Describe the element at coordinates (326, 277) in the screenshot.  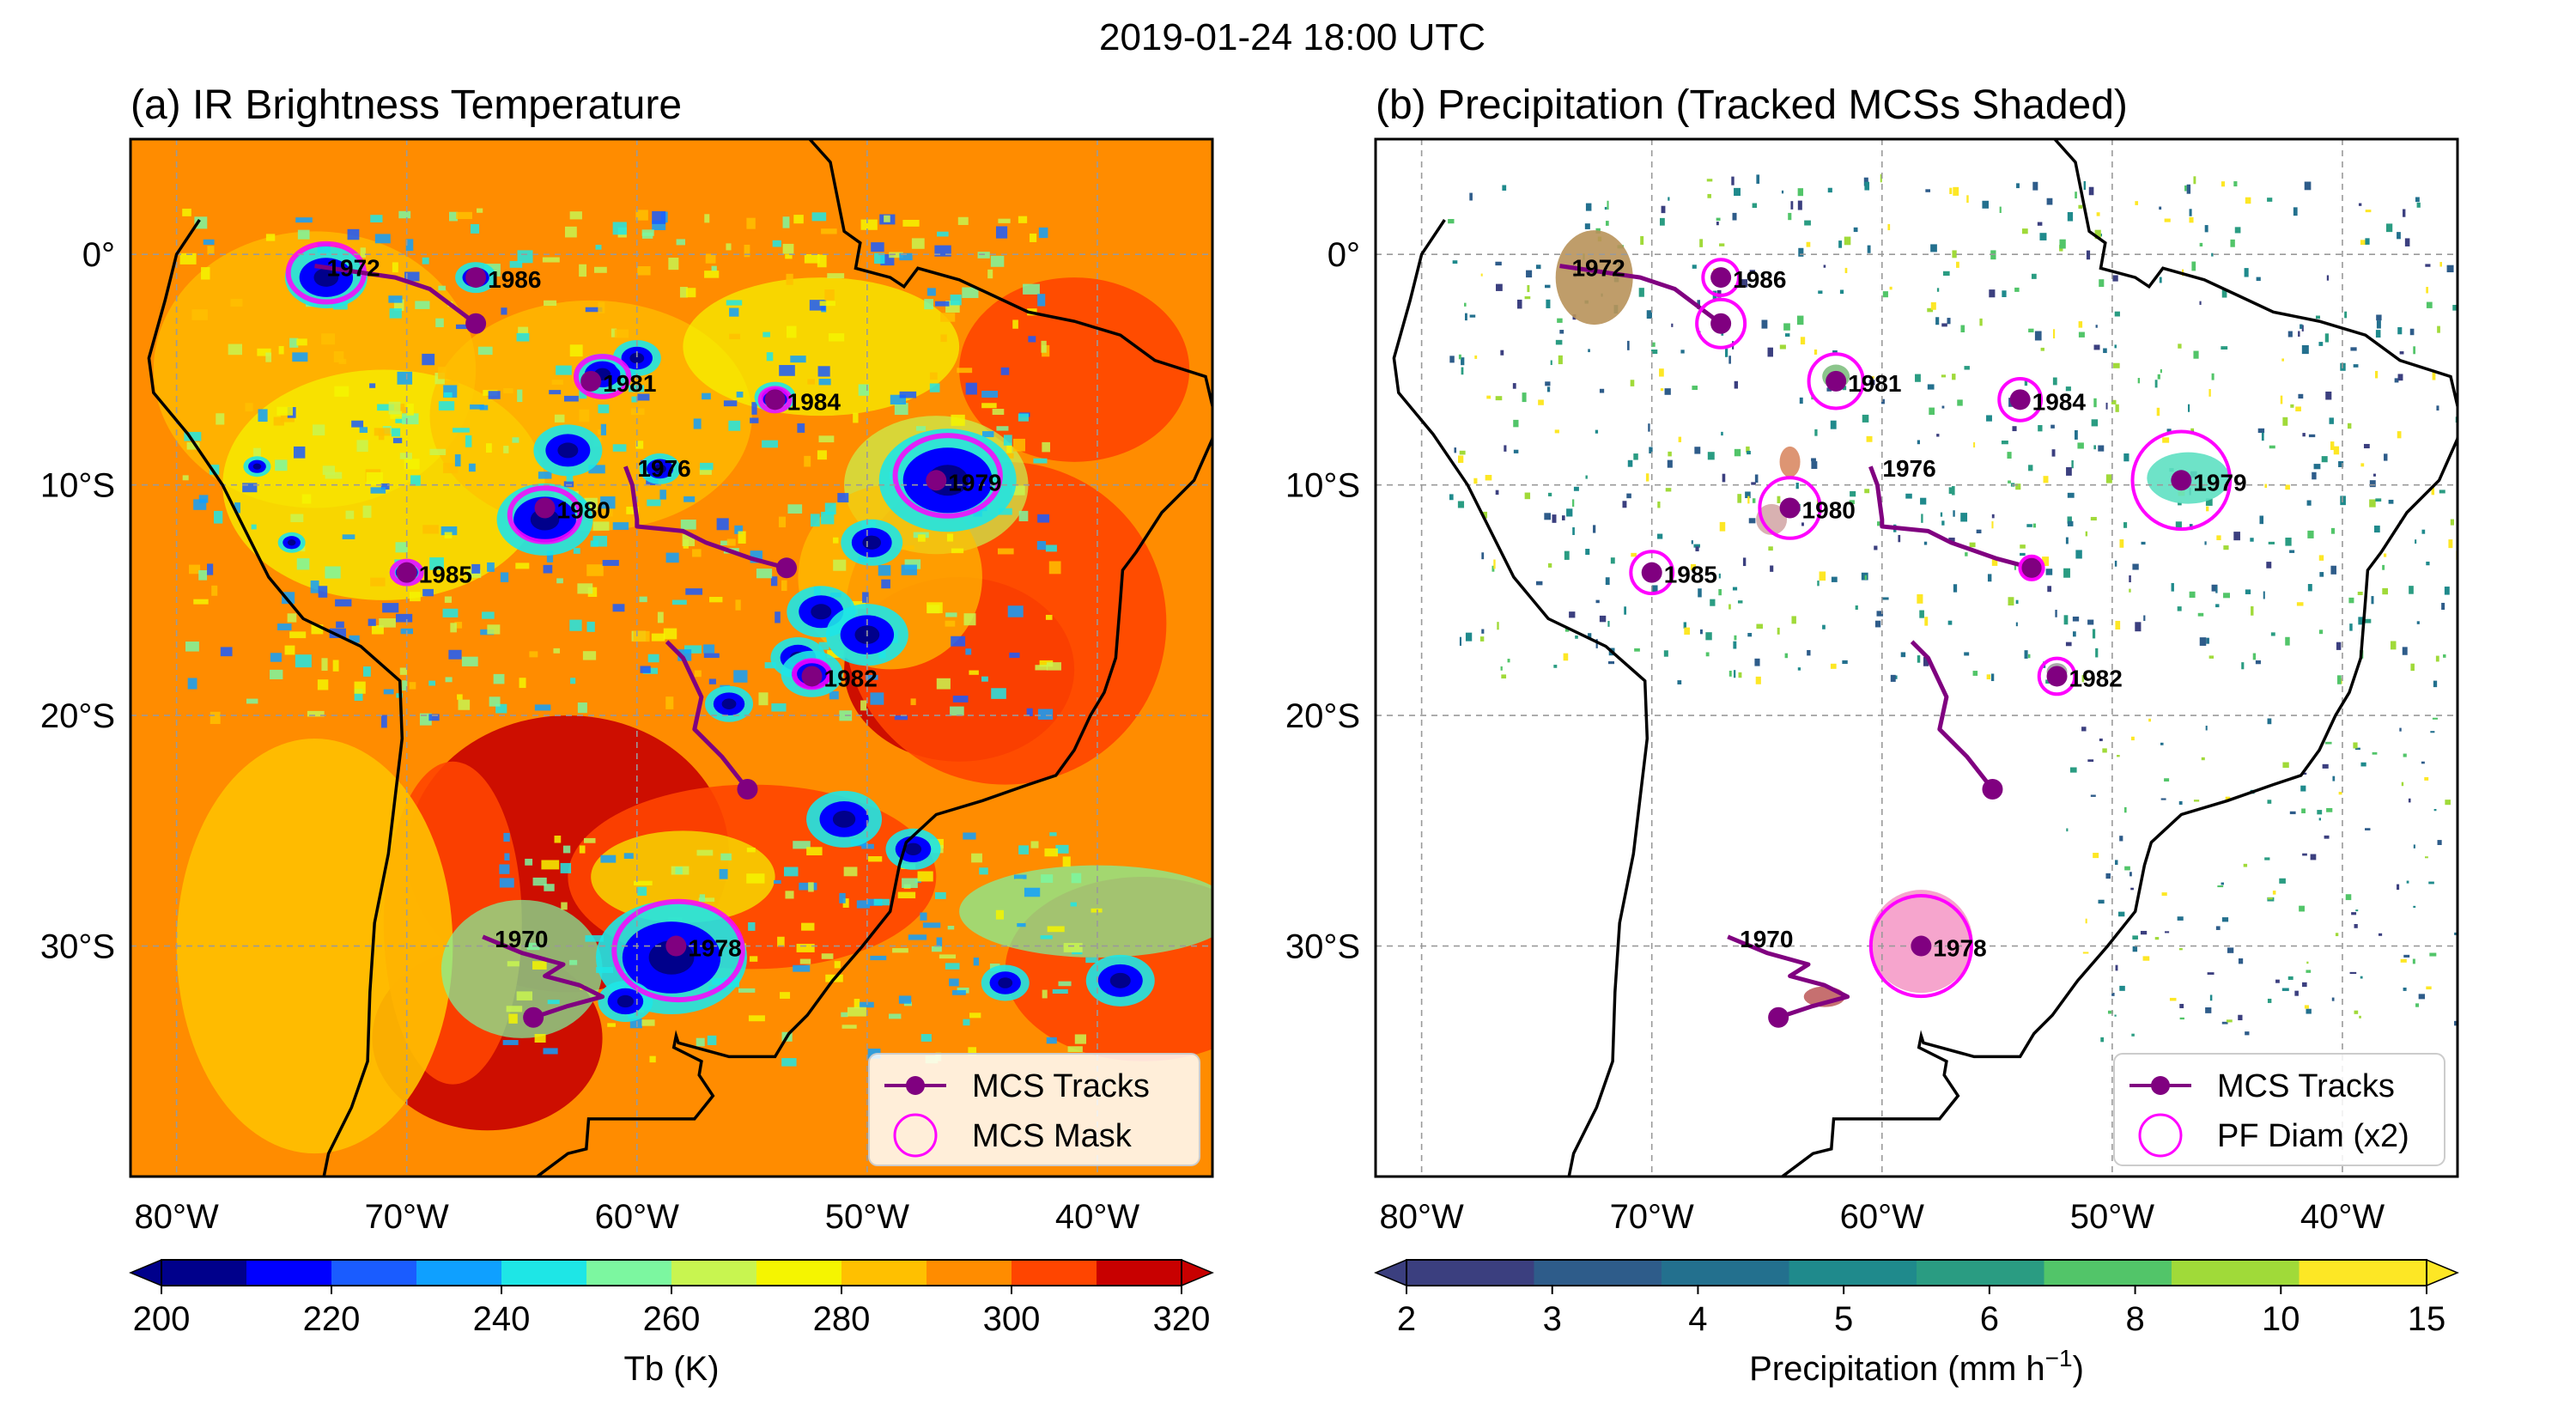
I see `ir-cold-center` at that location.